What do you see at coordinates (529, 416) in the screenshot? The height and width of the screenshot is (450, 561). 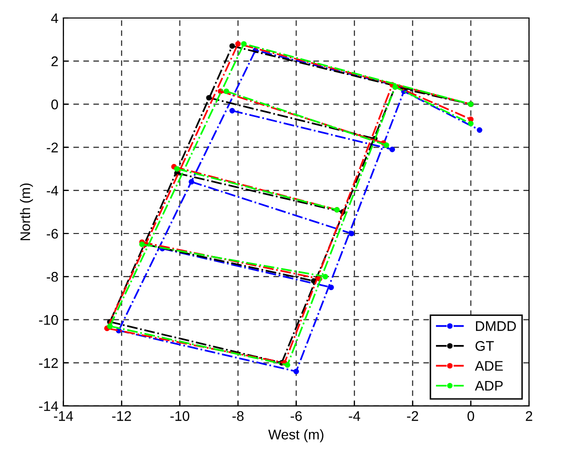 I see `x-tick-label: 2` at bounding box center [529, 416].